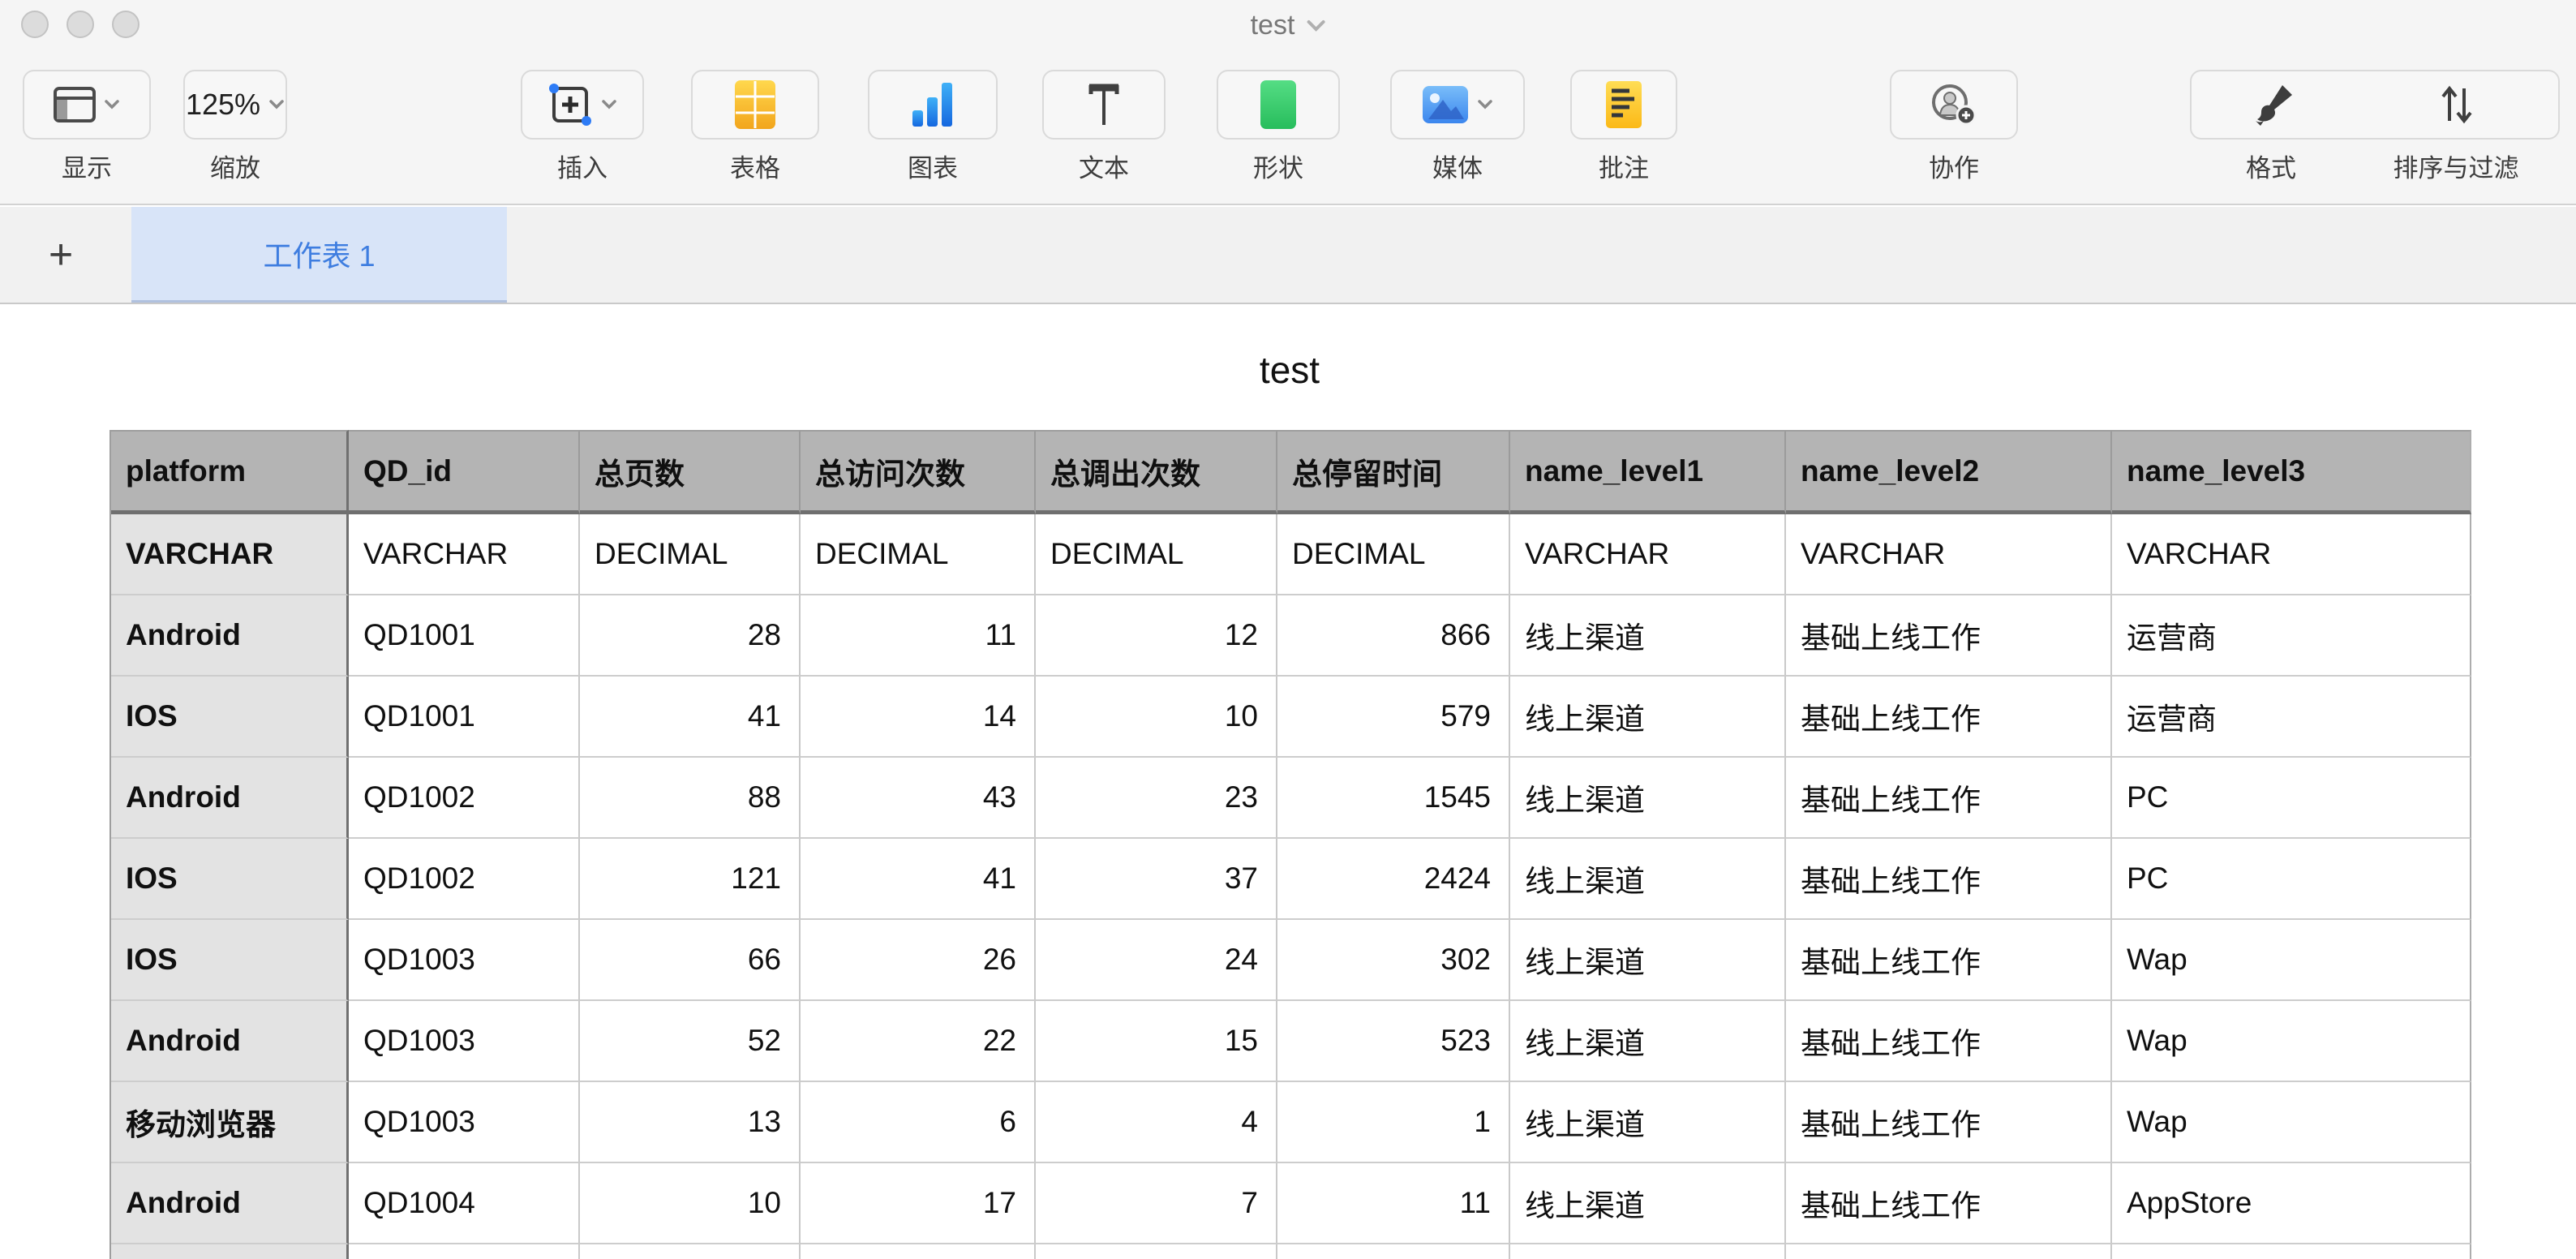  What do you see at coordinates (919, 1041) in the screenshot?
I see `table-cell: 22` at bounding box center [919, 1041].